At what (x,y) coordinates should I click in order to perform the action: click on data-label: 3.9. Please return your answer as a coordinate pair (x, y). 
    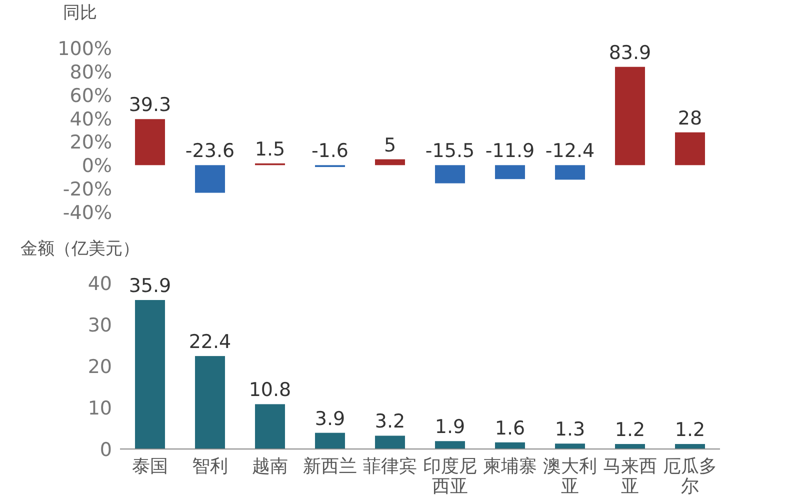
    Looking at the image, I should click on (330, 419).